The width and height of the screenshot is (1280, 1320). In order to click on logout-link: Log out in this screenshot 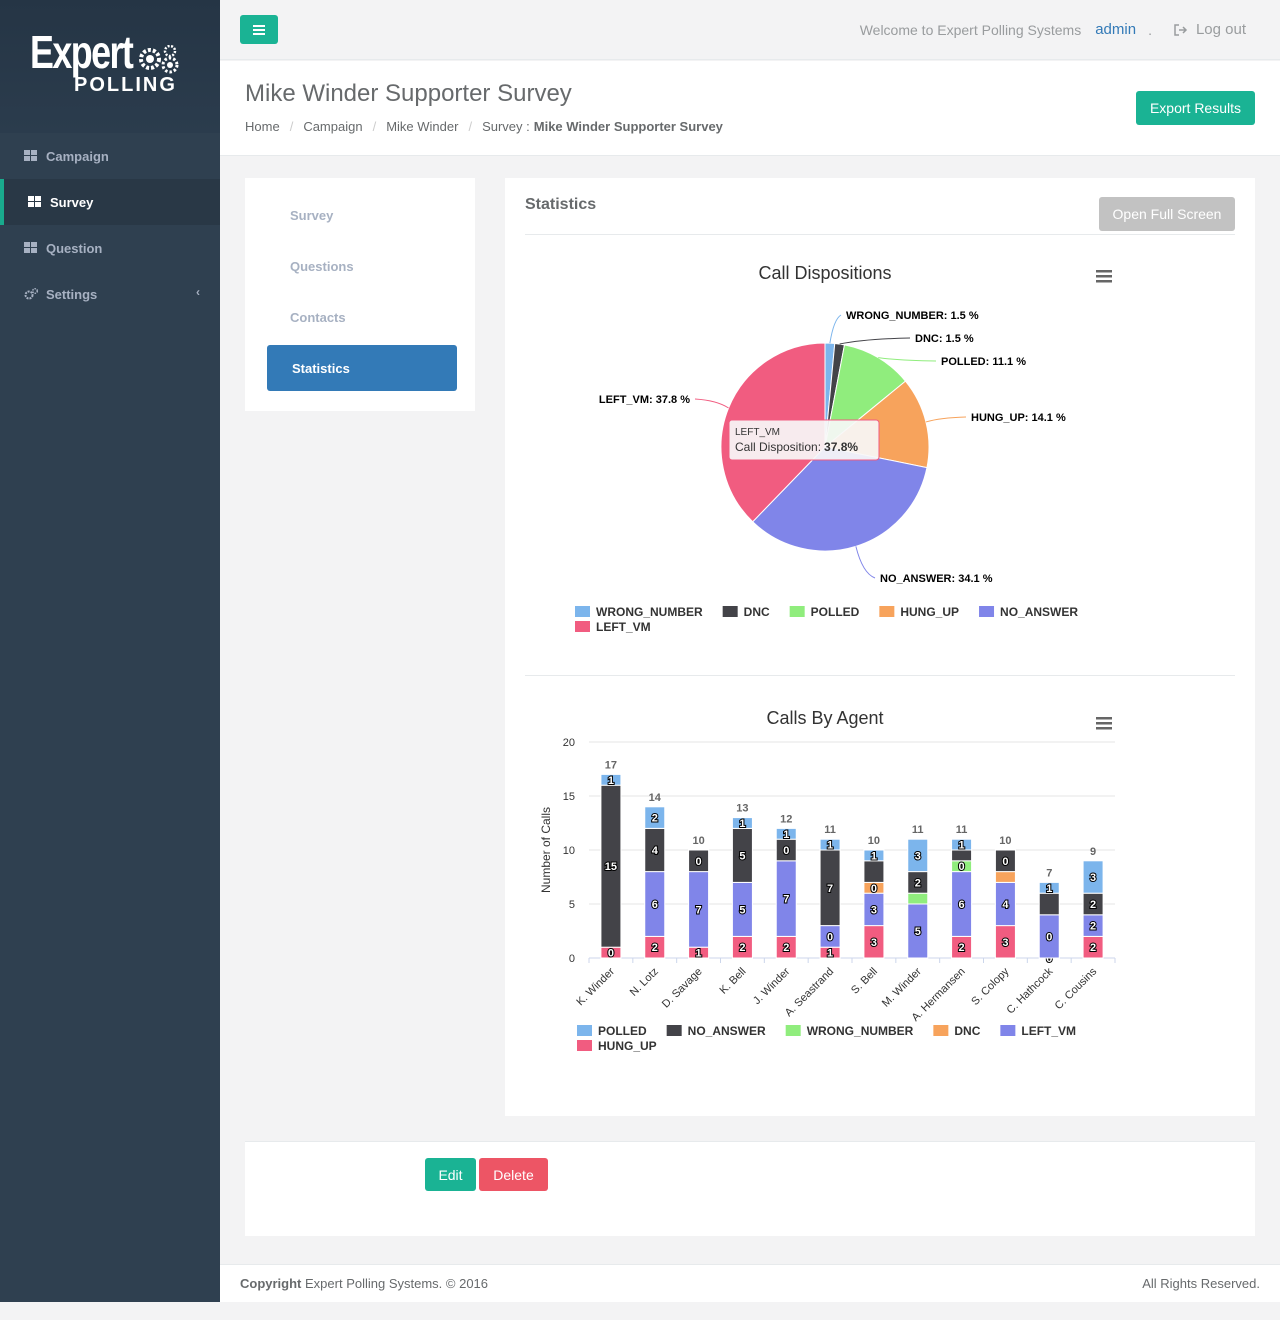, I will do `click(1210, 29)`.